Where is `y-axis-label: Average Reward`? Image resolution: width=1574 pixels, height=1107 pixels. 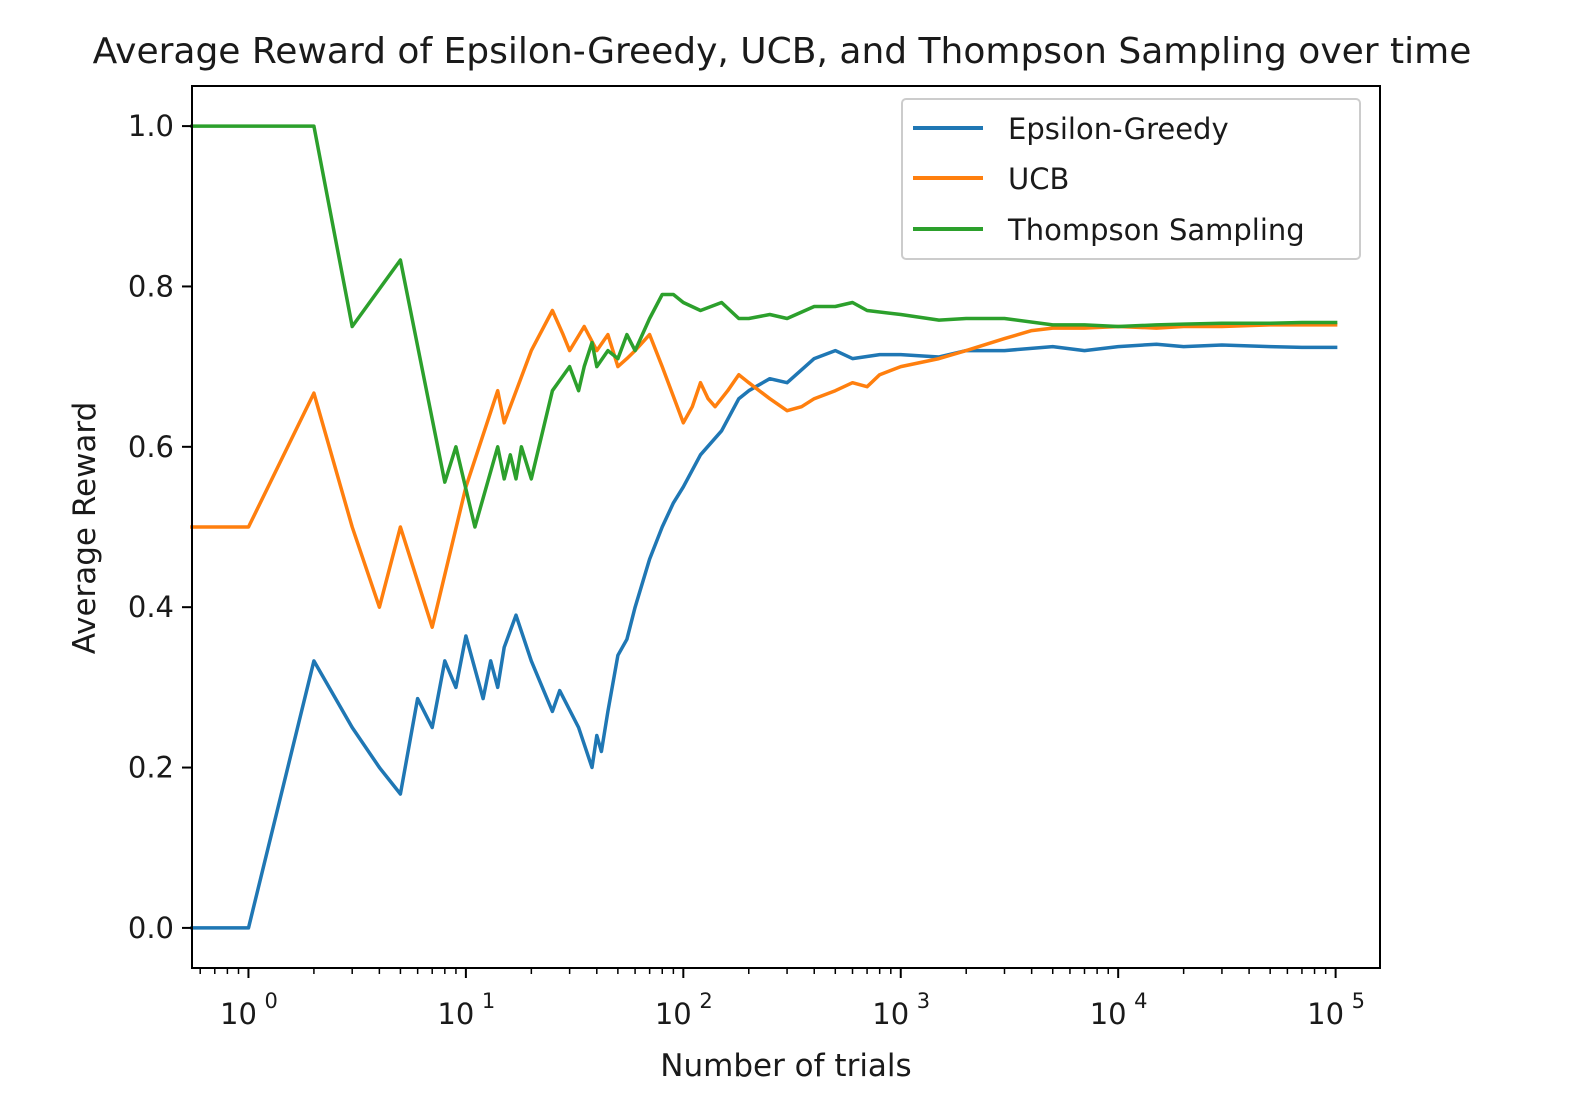
y-axis-label: Average Reward is located at coordinates (85, 528).